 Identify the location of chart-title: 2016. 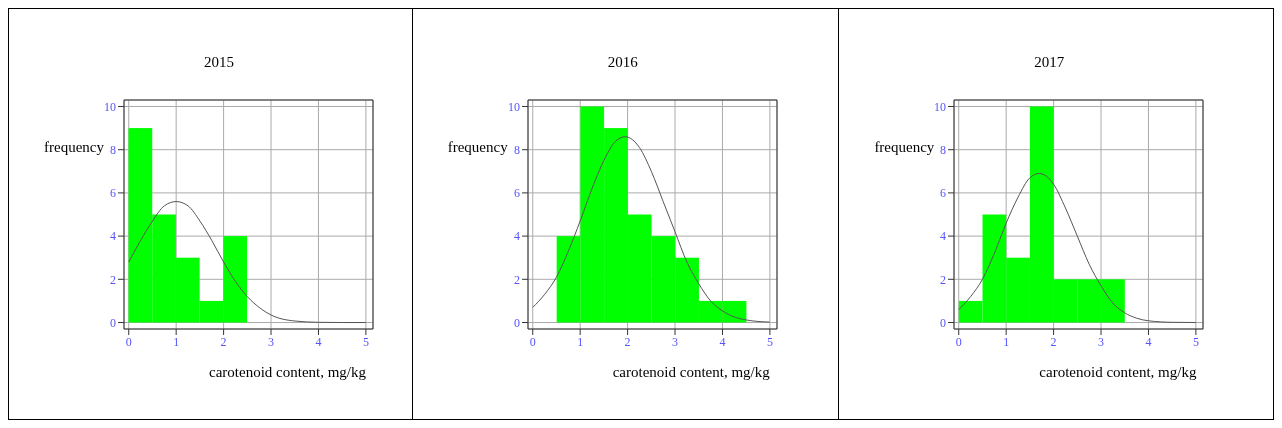
(622, 62).